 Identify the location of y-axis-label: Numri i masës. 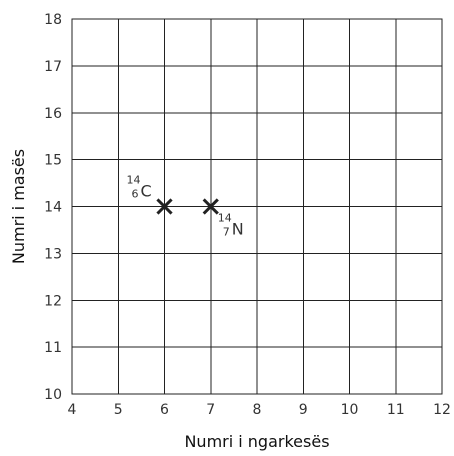
(18, 206).